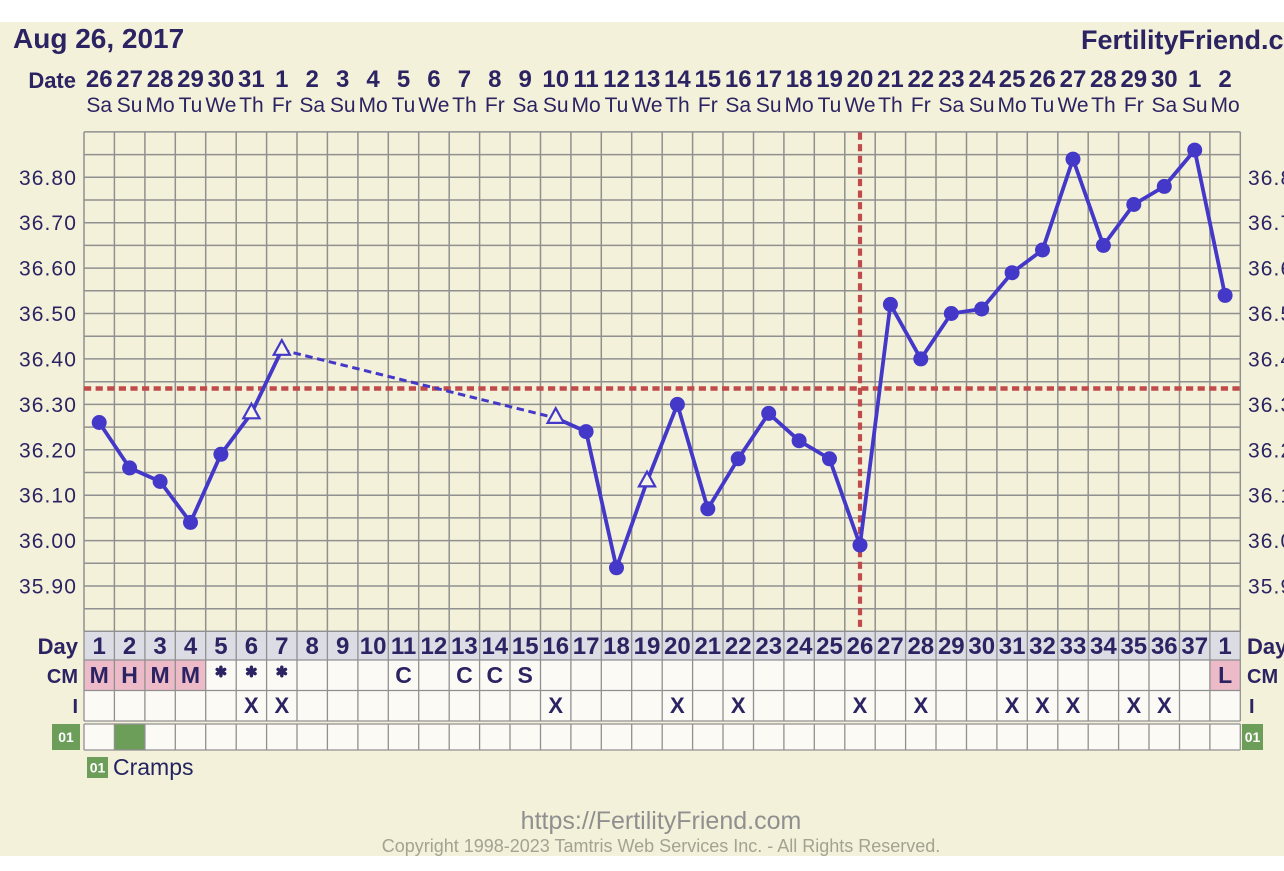  What do you see at coordinates (342, 79) in the screenshot?
I see `svg-text: 3` at bounding box center [342, 79].